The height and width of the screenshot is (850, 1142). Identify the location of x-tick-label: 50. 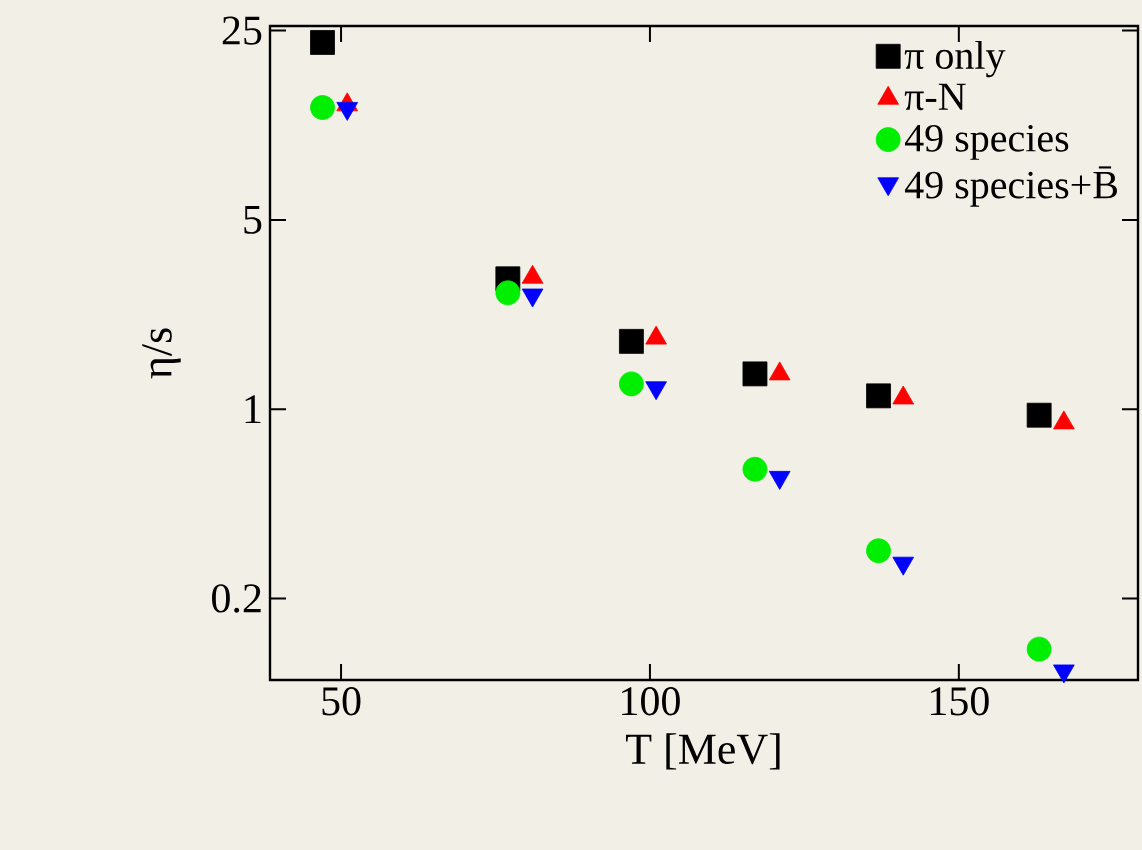
(341, 701).